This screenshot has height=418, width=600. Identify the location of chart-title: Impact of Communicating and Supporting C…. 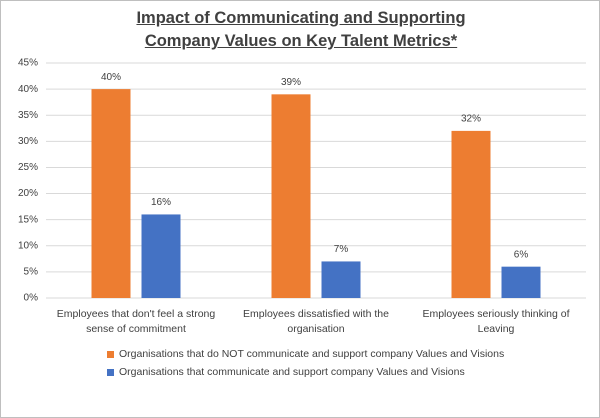
(301, 29).